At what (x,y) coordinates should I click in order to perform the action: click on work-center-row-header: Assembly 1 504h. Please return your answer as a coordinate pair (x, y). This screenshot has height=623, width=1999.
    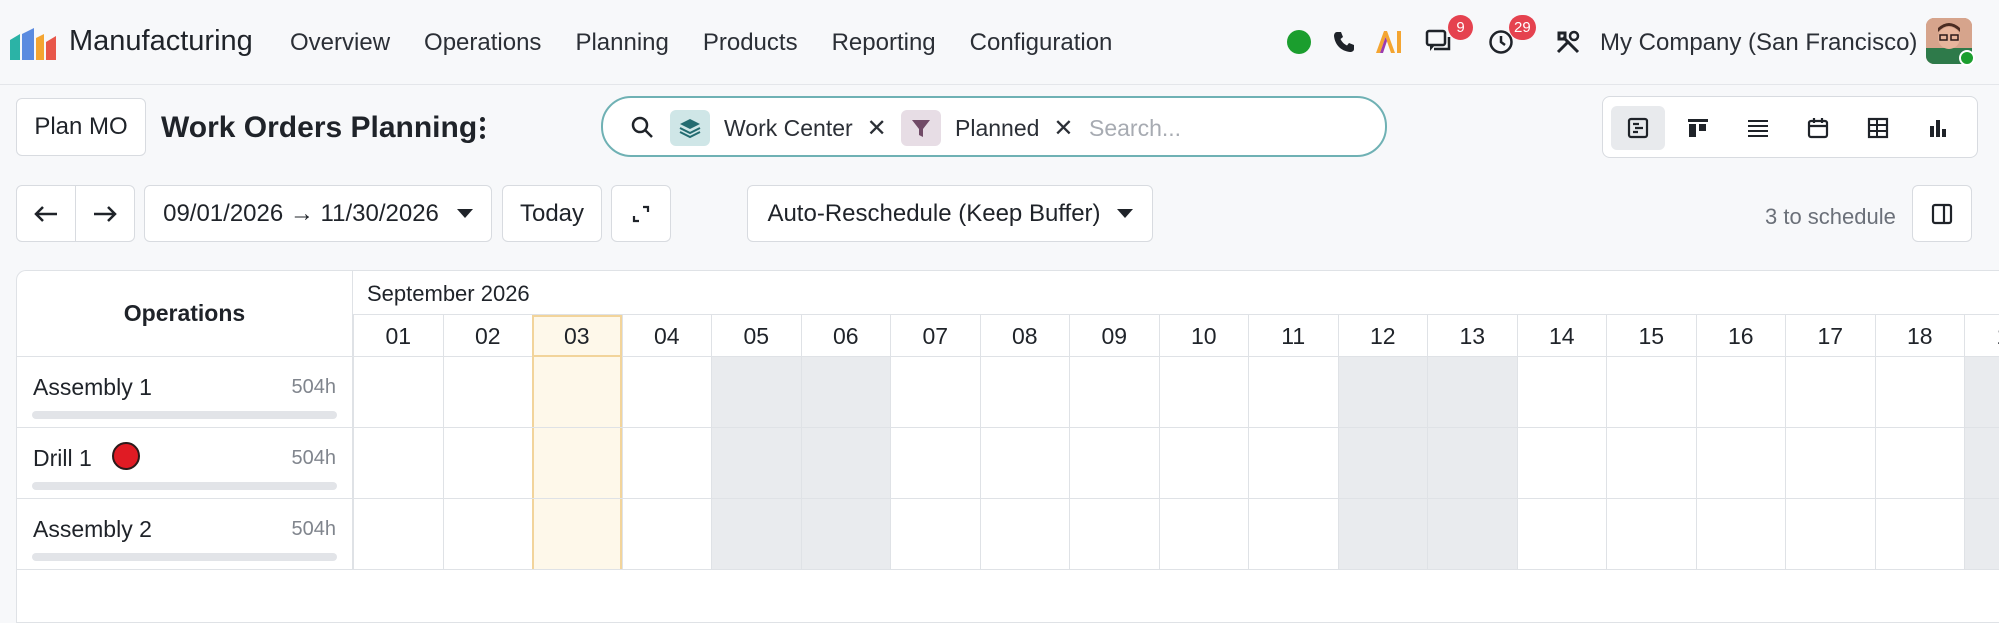
    Looking at the image, I should click on (185, 392).